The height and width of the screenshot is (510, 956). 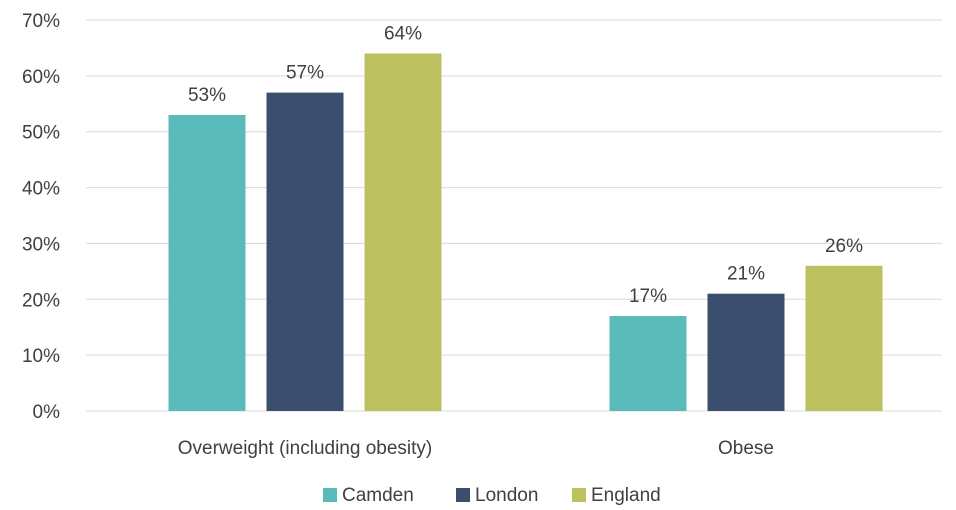 I want to click on x-category-label: Obese, so click(x=746, y=448).